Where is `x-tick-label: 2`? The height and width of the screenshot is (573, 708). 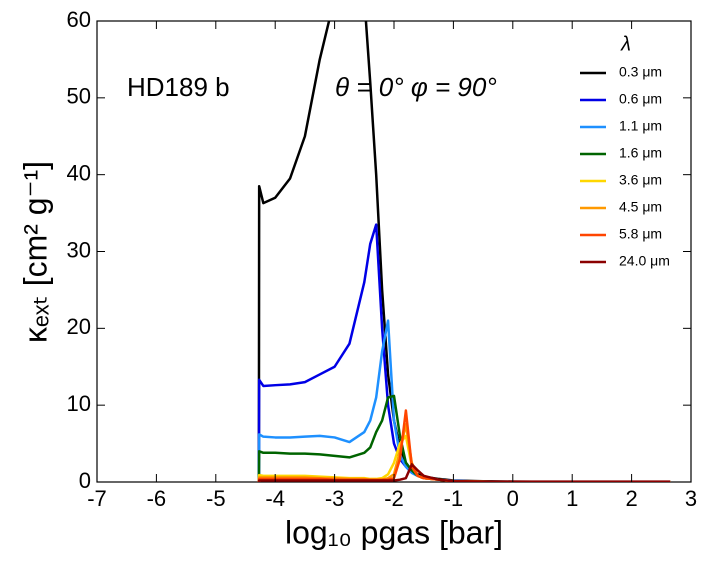 x-tick-label: 2 is located at coordinates (631, 498).